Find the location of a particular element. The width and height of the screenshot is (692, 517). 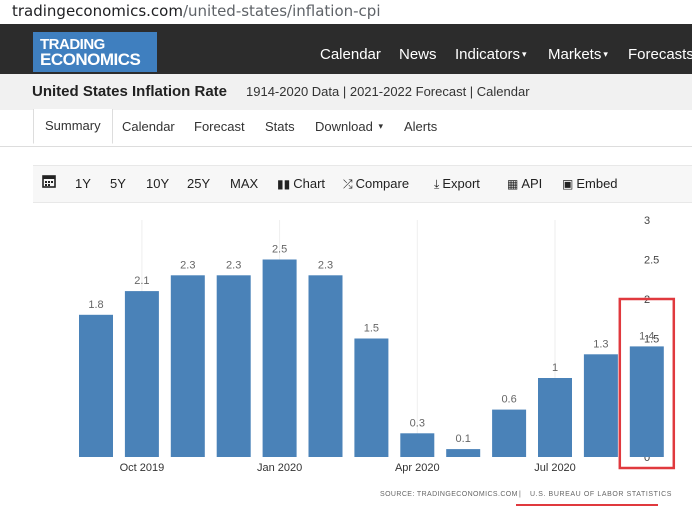

range-5y: 5Y is located at coordinates (118, 183).